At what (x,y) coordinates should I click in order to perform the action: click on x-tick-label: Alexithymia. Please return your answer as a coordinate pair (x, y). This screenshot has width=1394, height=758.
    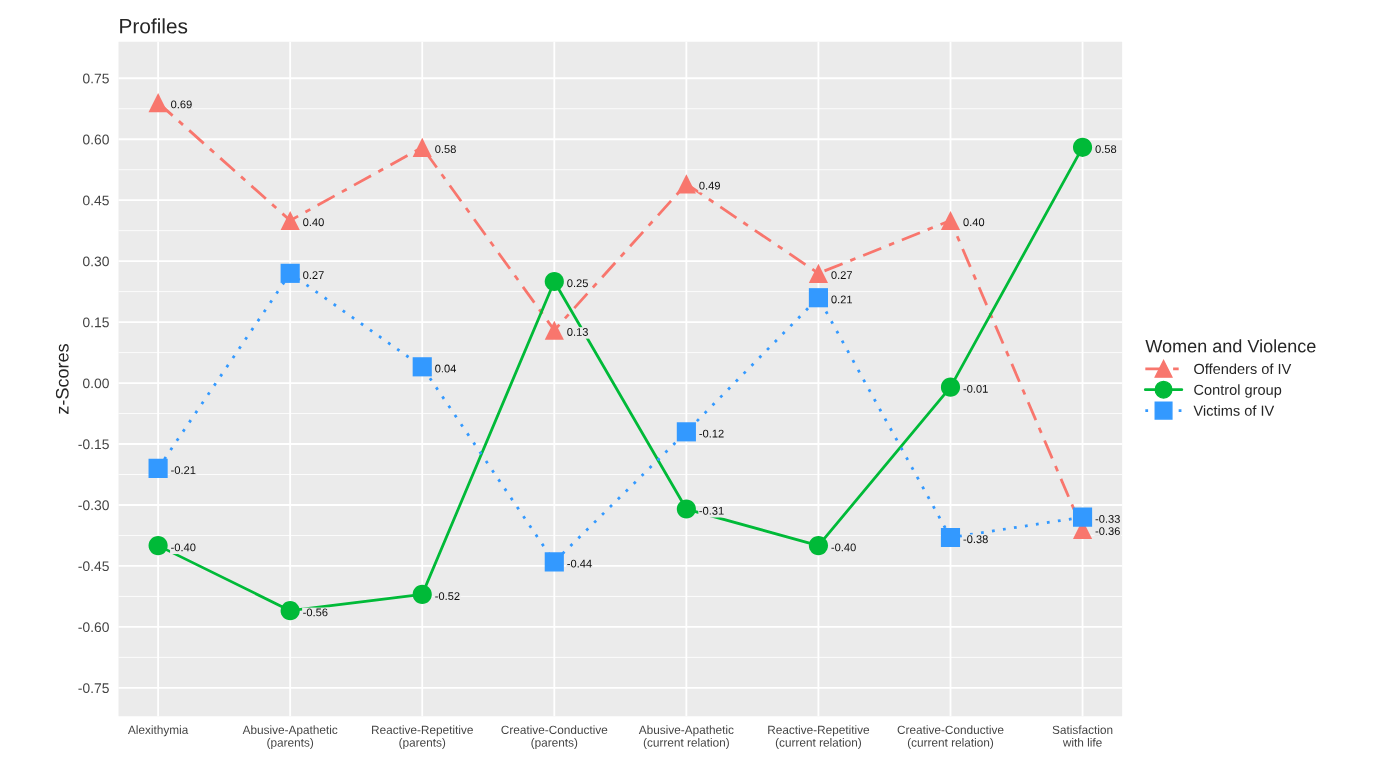
    Looking at the image, I should click on (158, 731).